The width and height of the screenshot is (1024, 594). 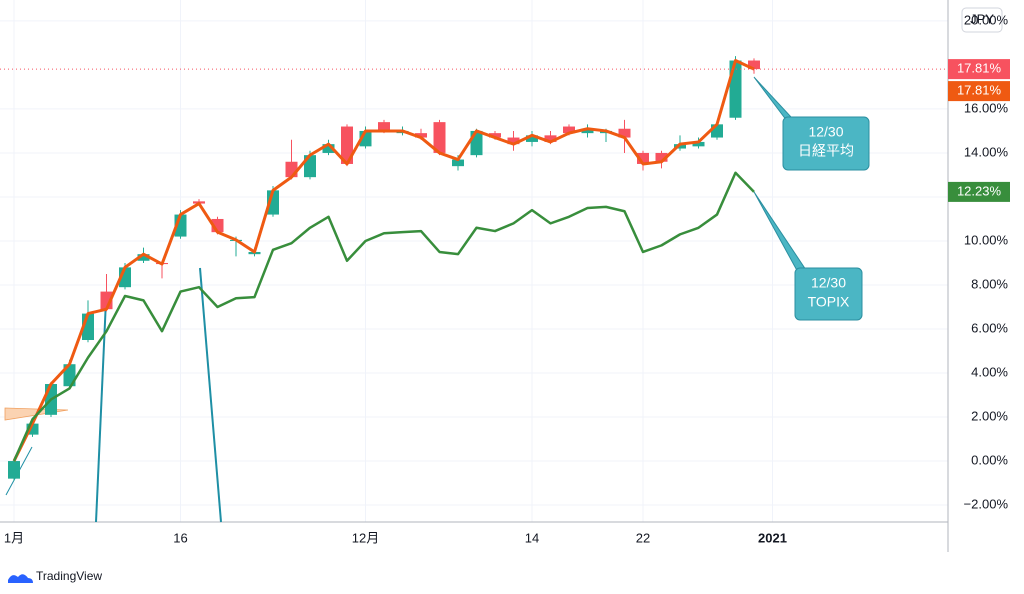 I want to click on brand-logo, so click(x=20, y=578).